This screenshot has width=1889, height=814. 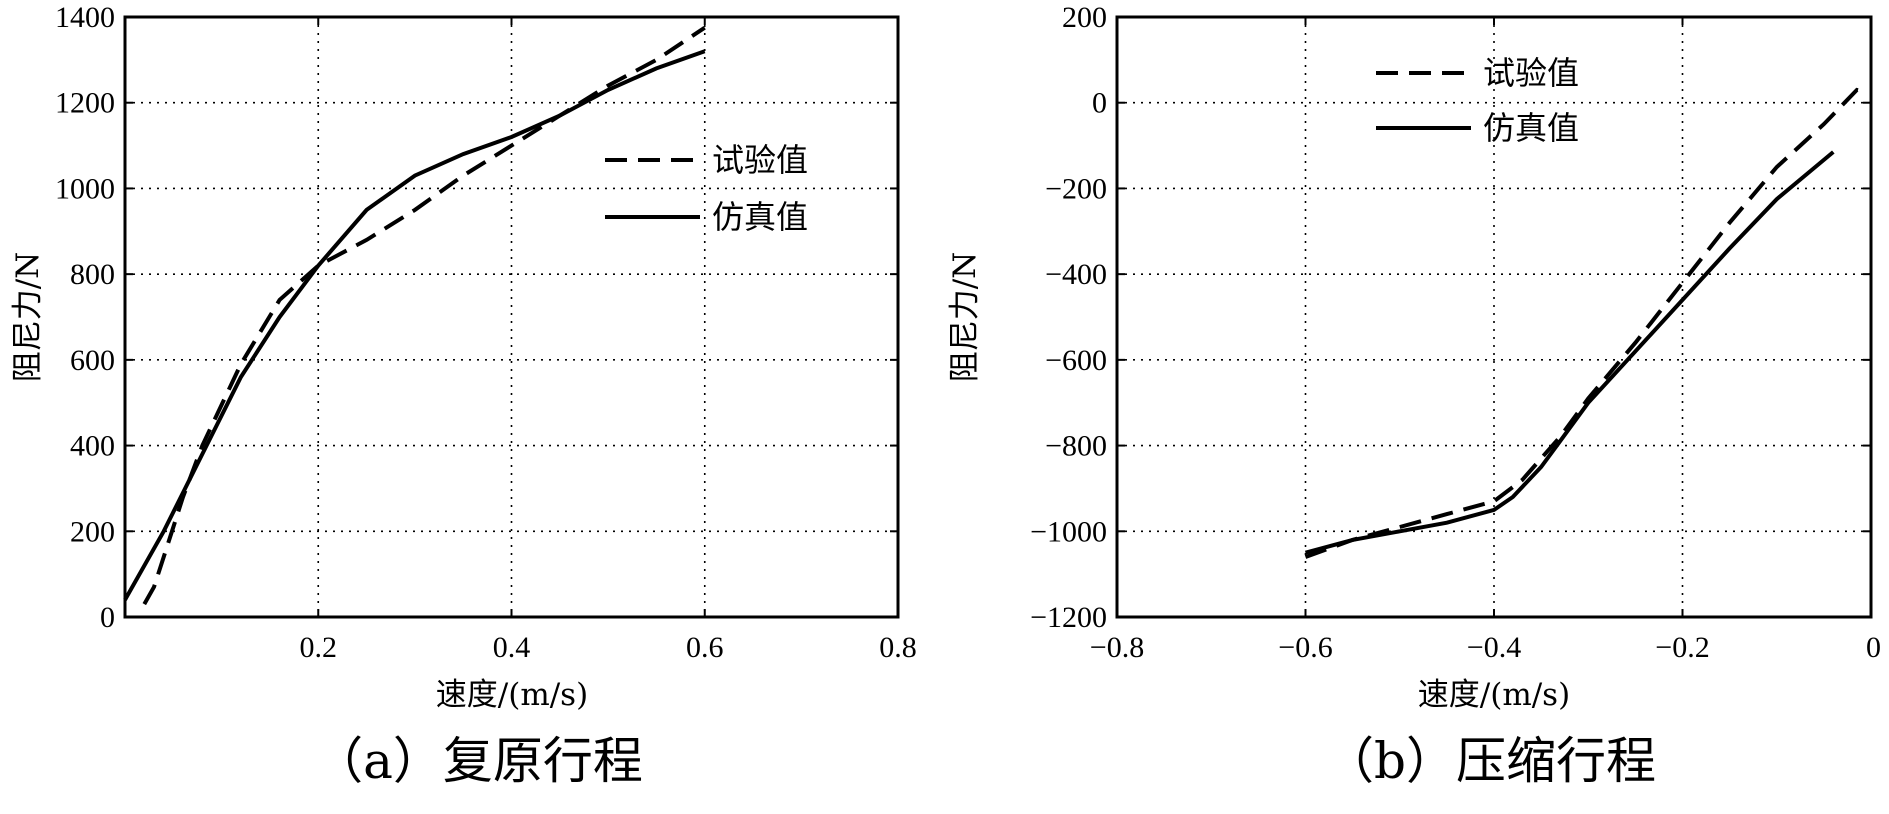 I want to click on y-tick-label: 800, so click(x=92, y=274).